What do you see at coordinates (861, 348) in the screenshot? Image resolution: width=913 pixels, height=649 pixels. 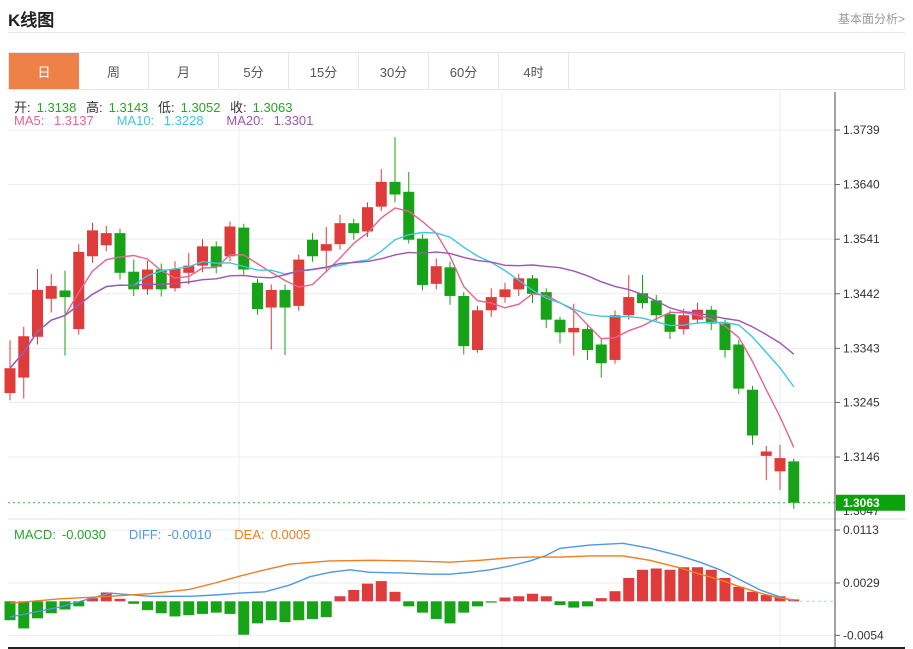 I see `axis-tick-label: 1.3343` at bounding box center [861, 348].